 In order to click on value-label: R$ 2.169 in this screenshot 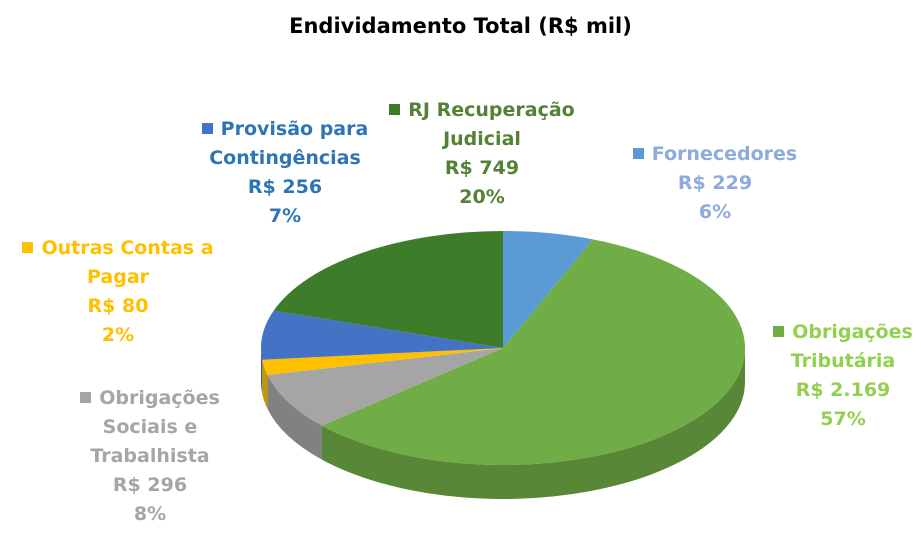, I will do `click(843, 390)`.